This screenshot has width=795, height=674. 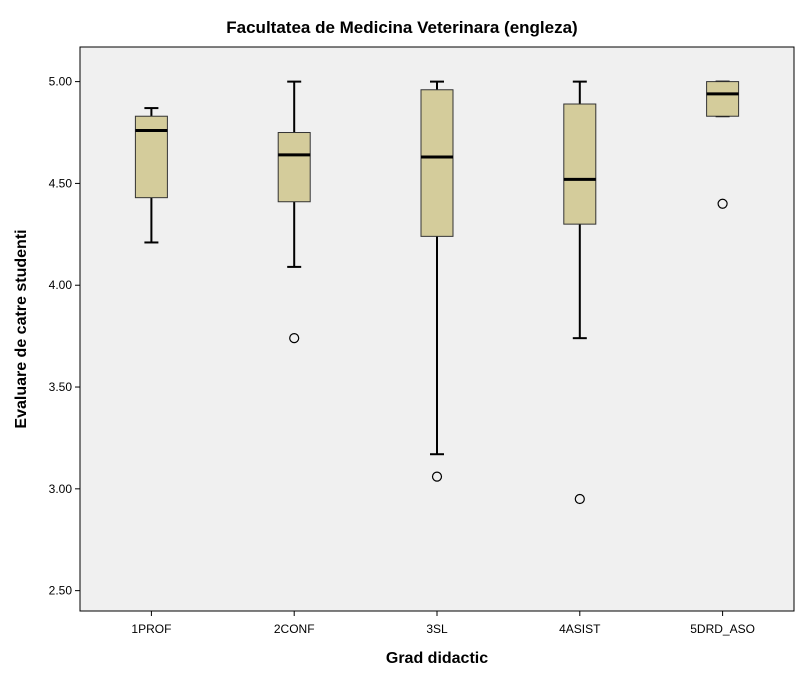 What do you see at coordinates (61, 591) in the screenshot?
I see `y-tick-label: 2.50` at bounding box center [61, 591].